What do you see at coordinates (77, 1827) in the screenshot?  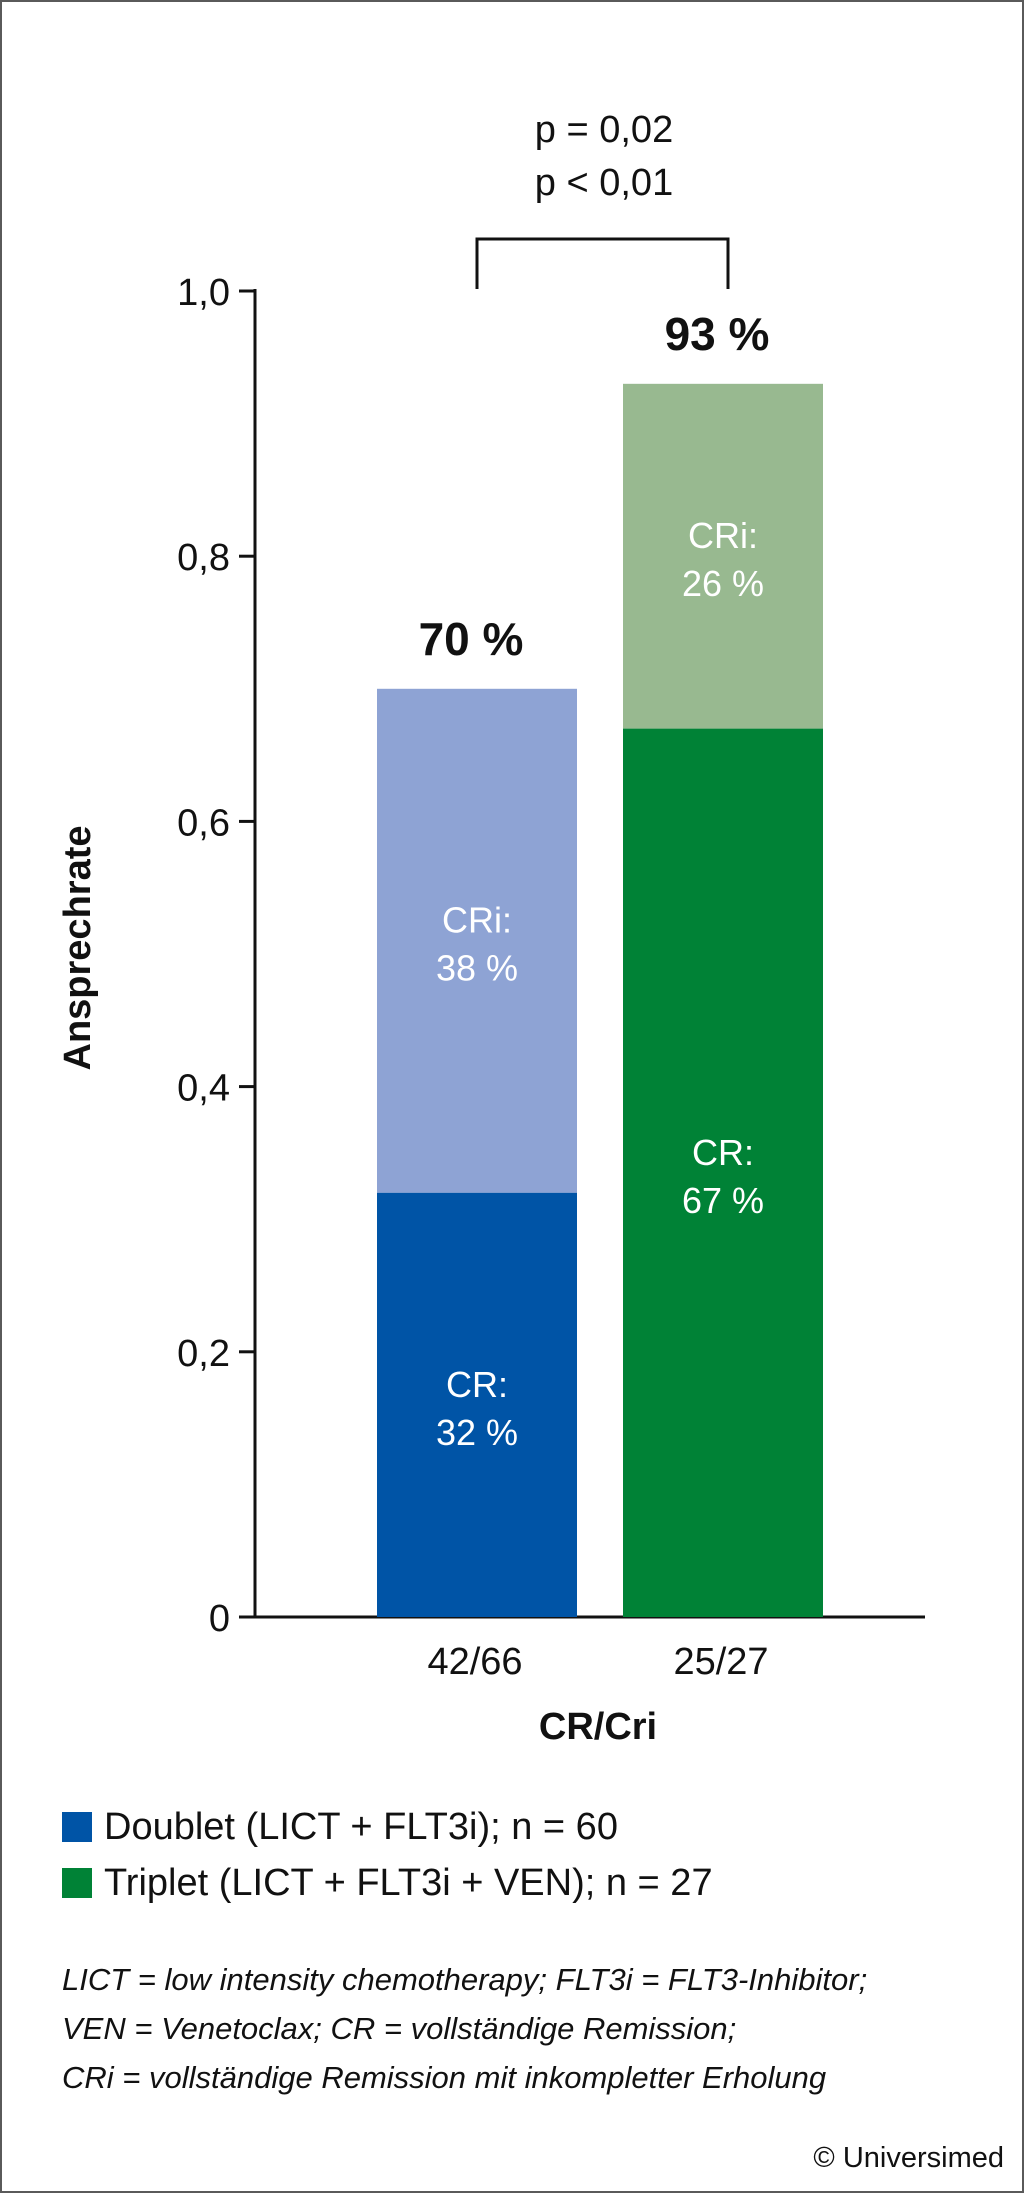 I see `legend-swatch-doublet` at bounding box center [77, 1827].